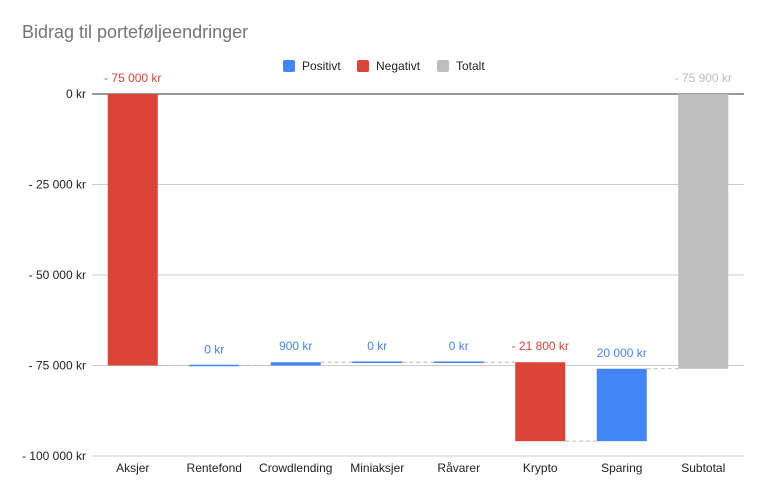 This screenshot has width=768, height=498. What do you see at coordinates (135, 32) in the screenshot?
I see `chart-title: Bidrag til porteføljeendringer` at bounding box center [135, 32].